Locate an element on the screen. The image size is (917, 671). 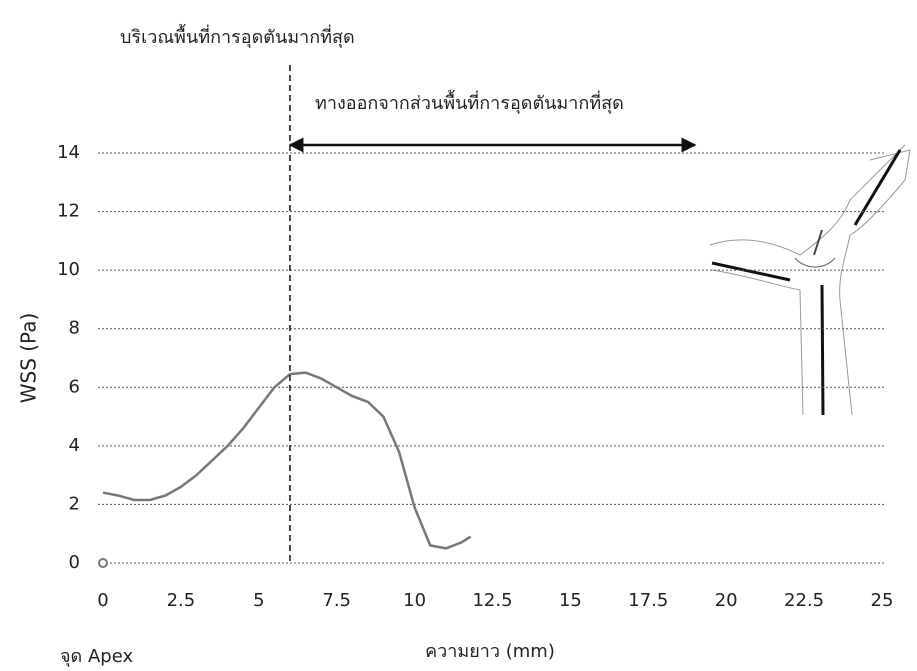
x-tick-label: 15 is located at coordinates (570, 600).